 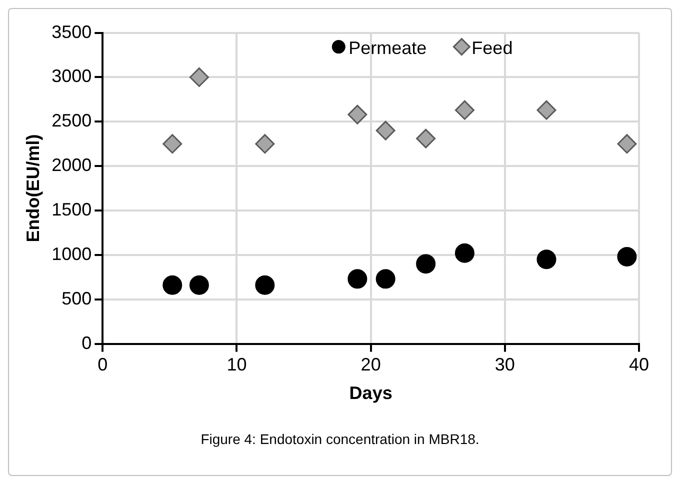 What do you see at coordinates (370, 393) in the screenshot?
I see `x-axis-title: Days` at bounding box center [370, 393].